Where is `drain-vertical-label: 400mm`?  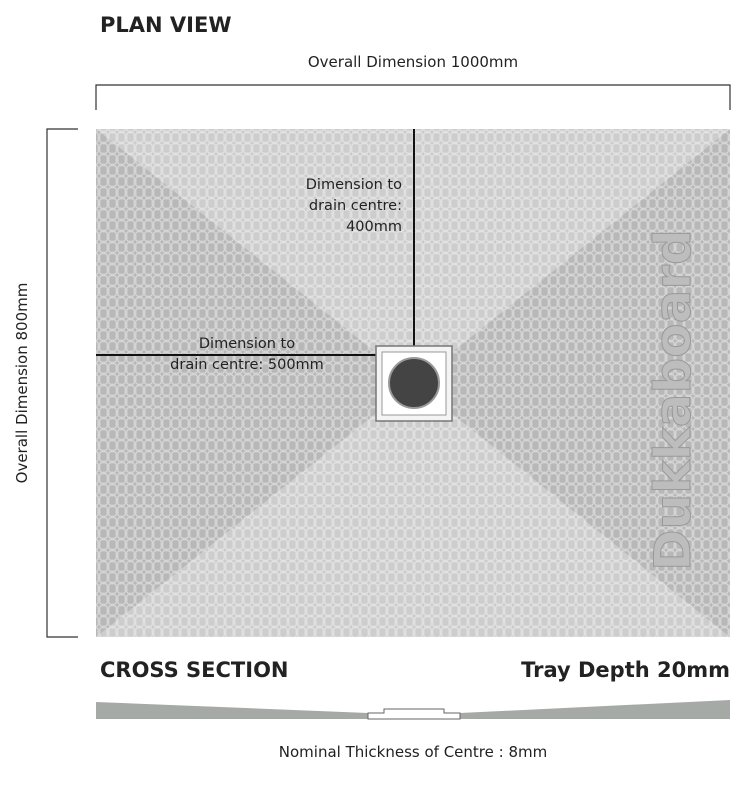 drain-vertical-label: 400mm is located at coordinates (374, 227).